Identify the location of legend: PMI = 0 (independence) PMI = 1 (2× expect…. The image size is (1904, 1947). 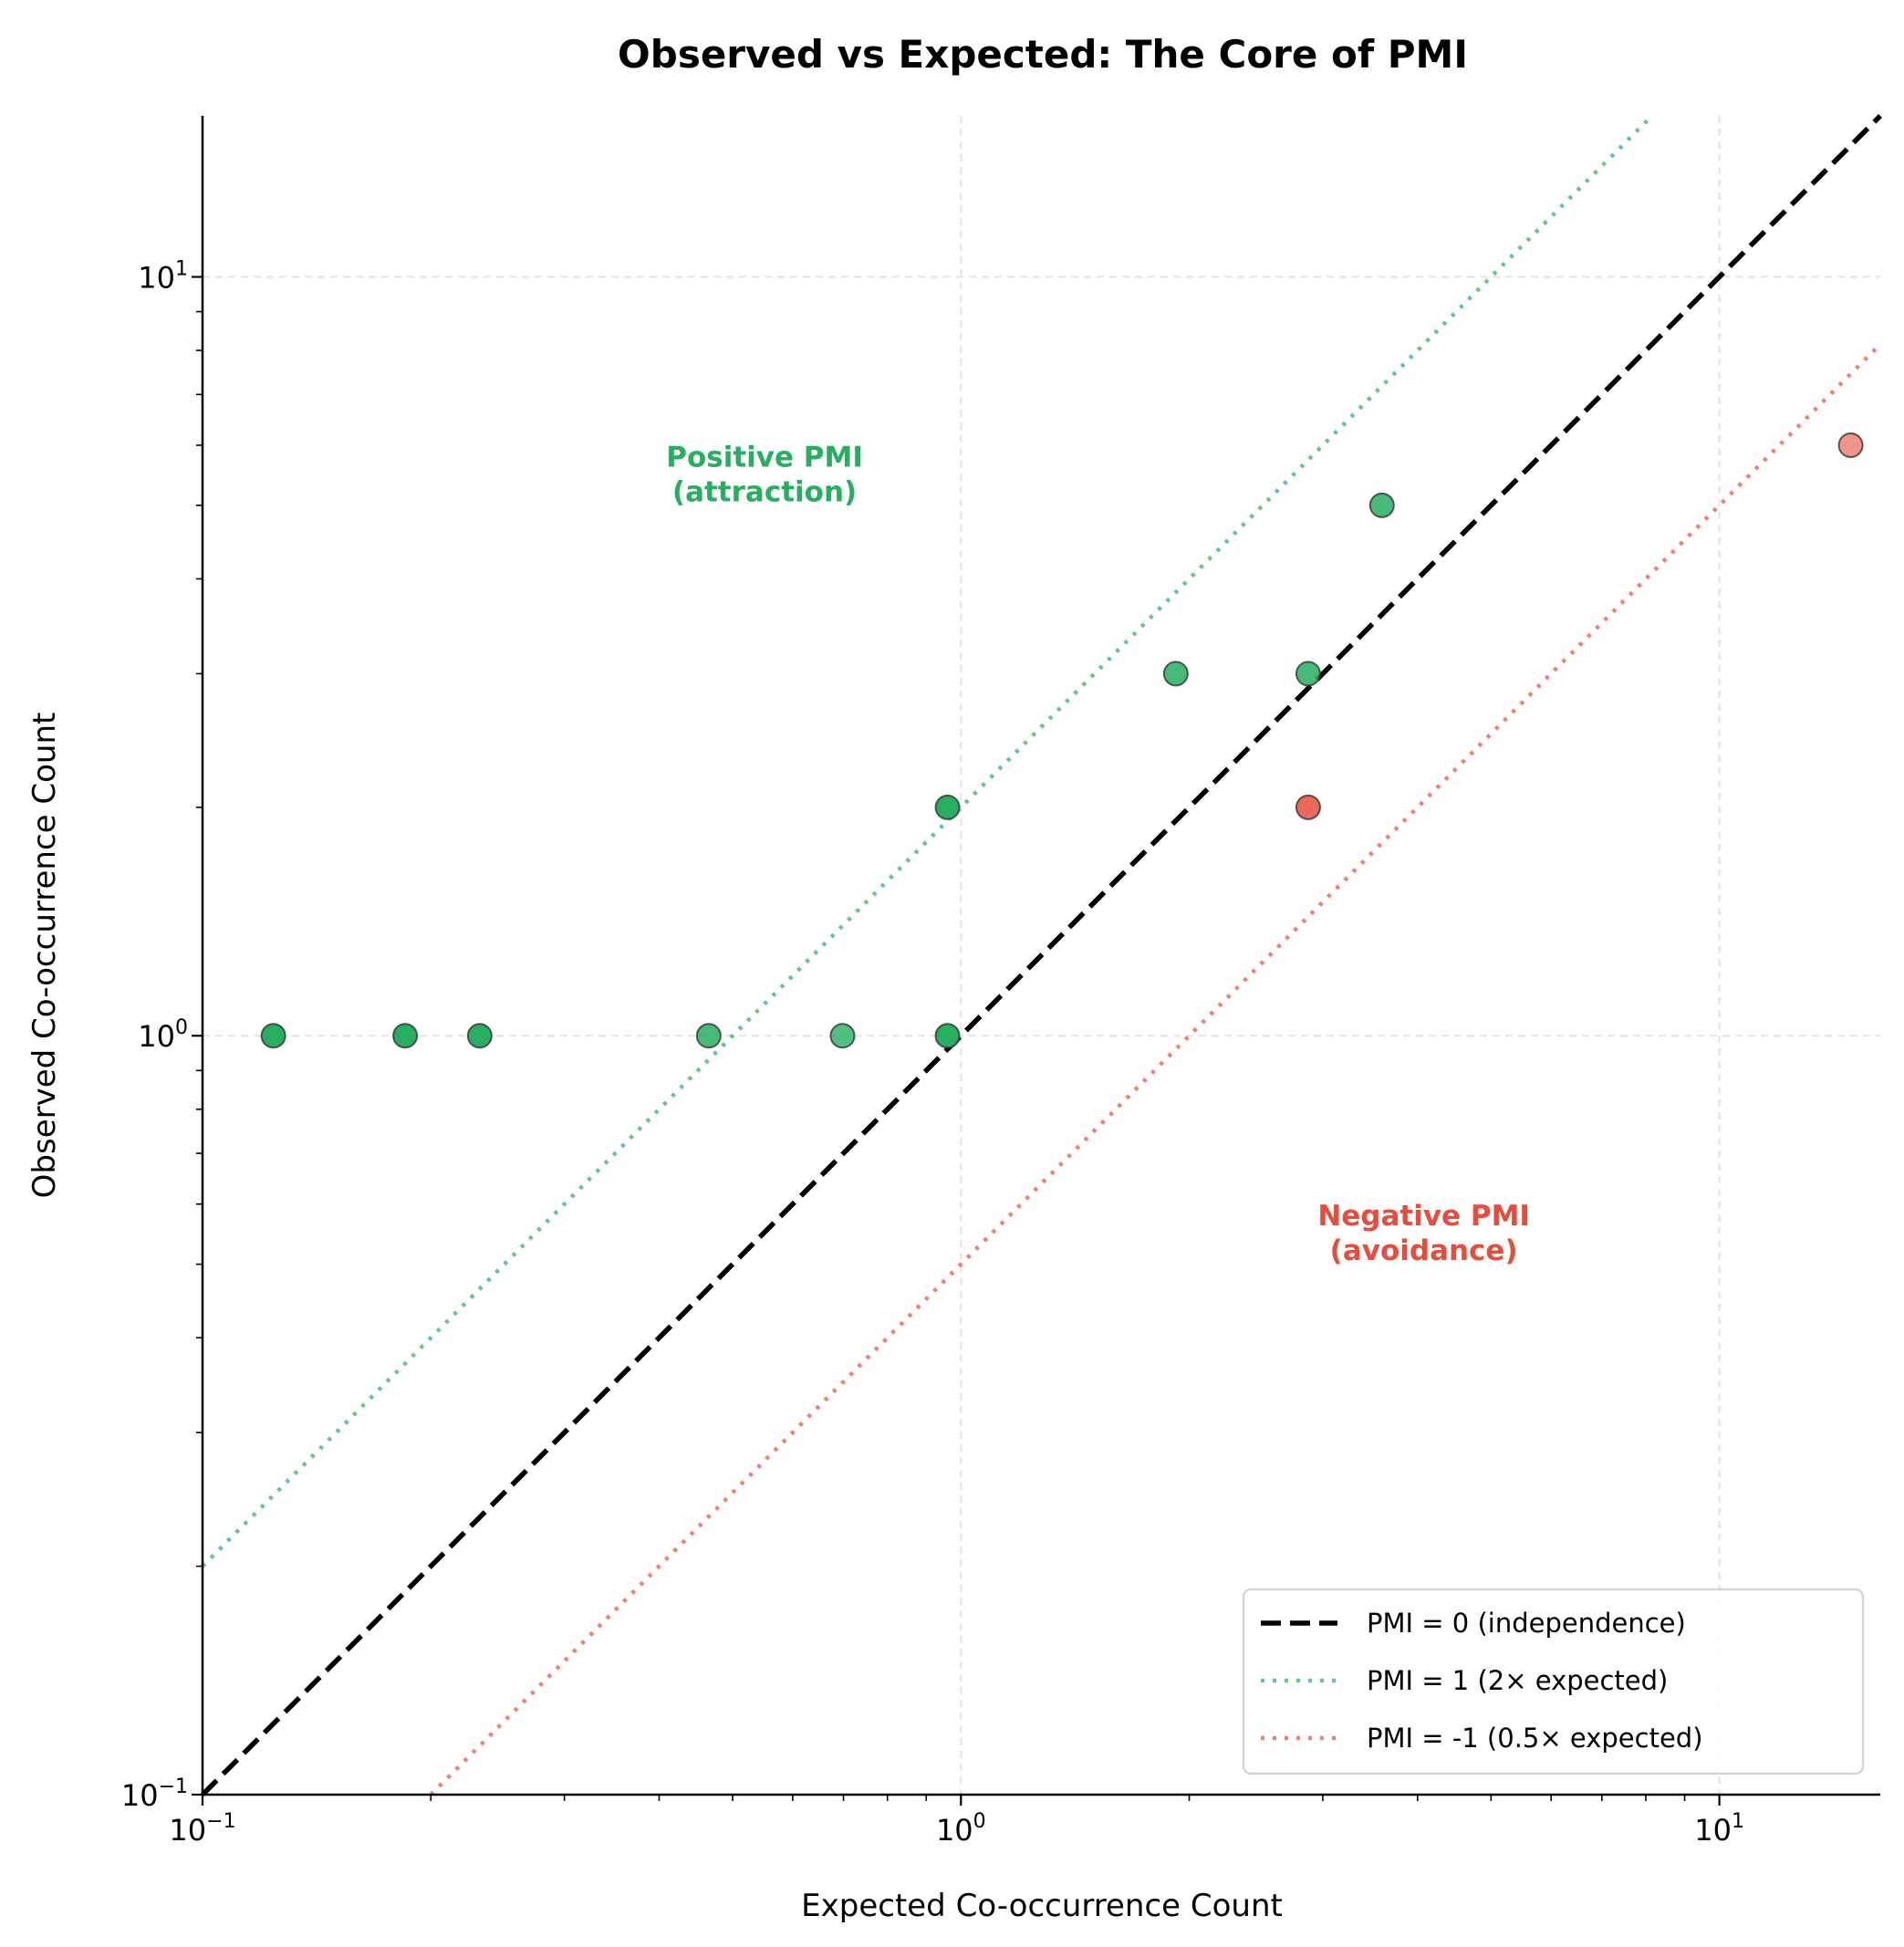
(1554, 1681).